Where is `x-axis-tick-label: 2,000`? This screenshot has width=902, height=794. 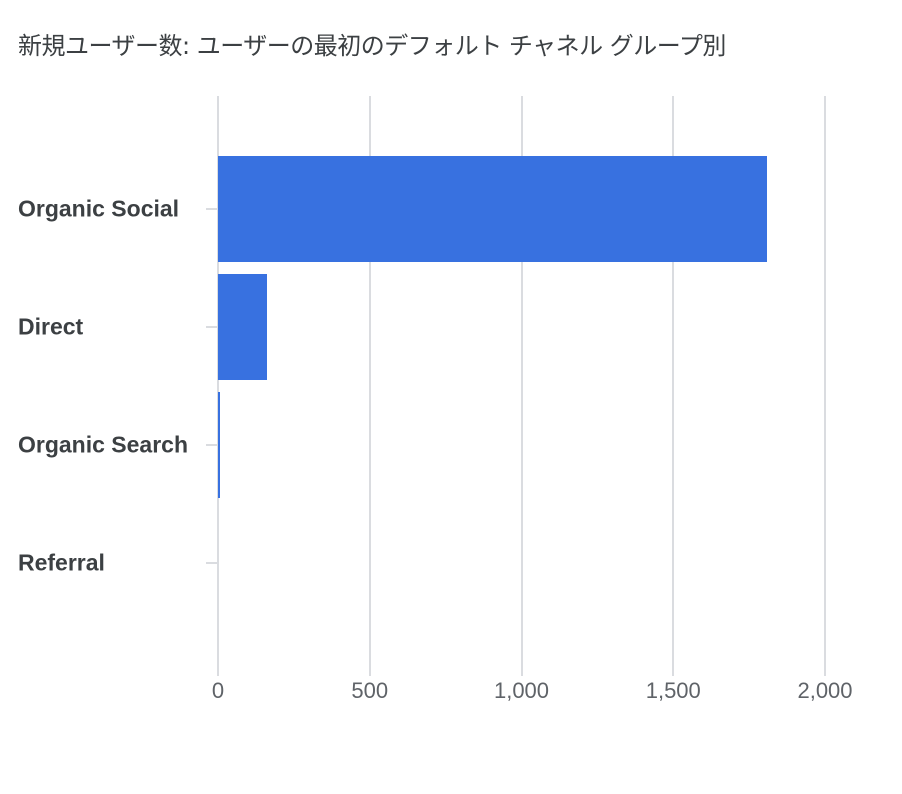 x-axis-tick-label: 2,000 is located at coordinates (825, 690).